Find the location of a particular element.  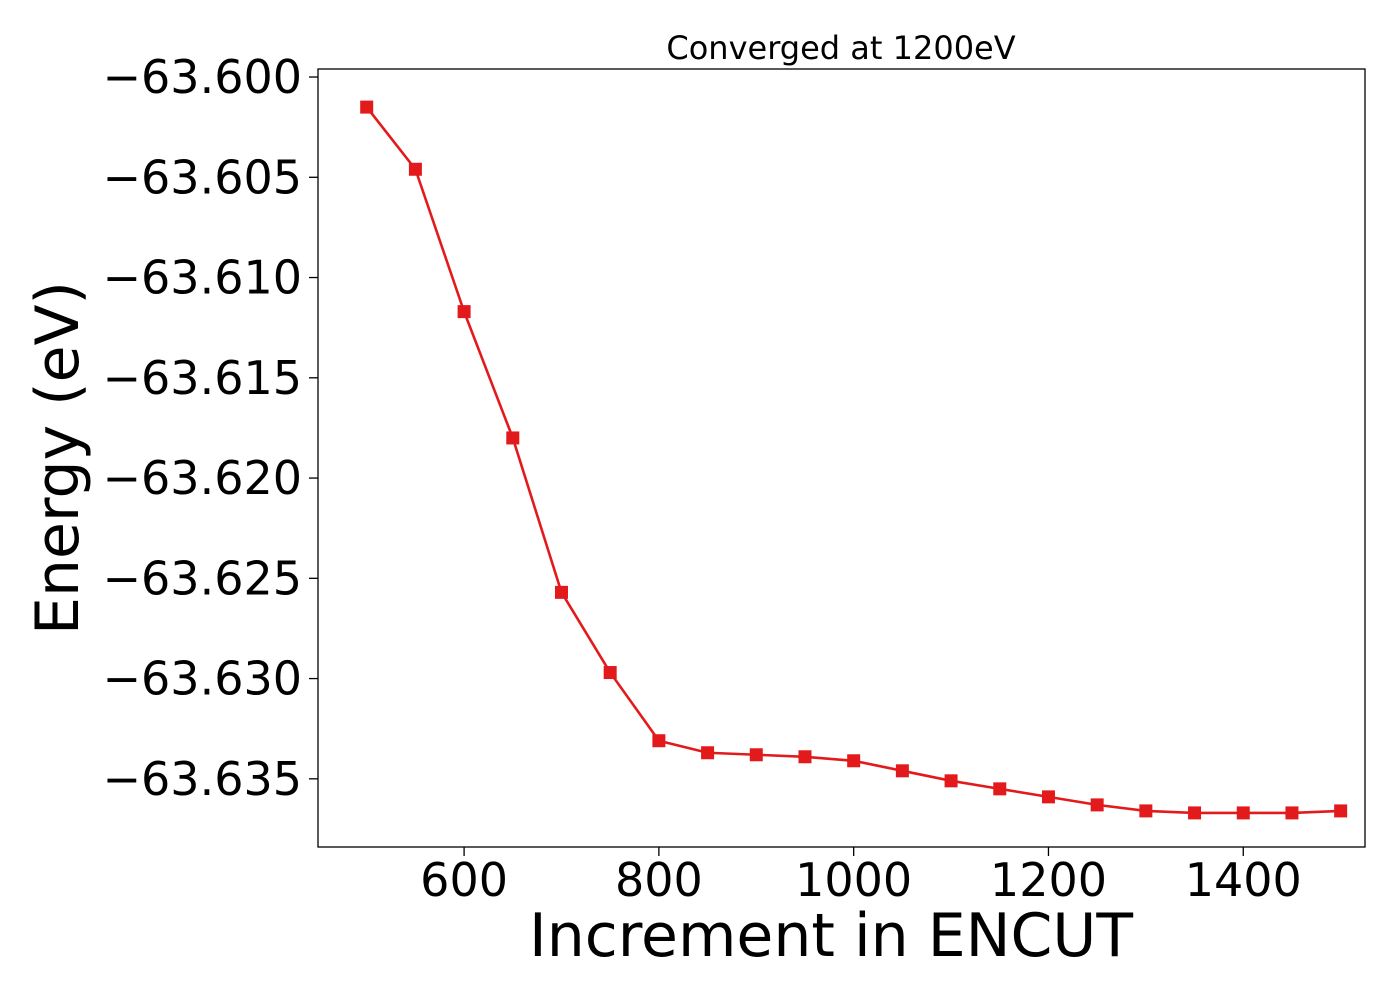

y-axis-label: Energy (eV) is located at coordinates (58, 458).